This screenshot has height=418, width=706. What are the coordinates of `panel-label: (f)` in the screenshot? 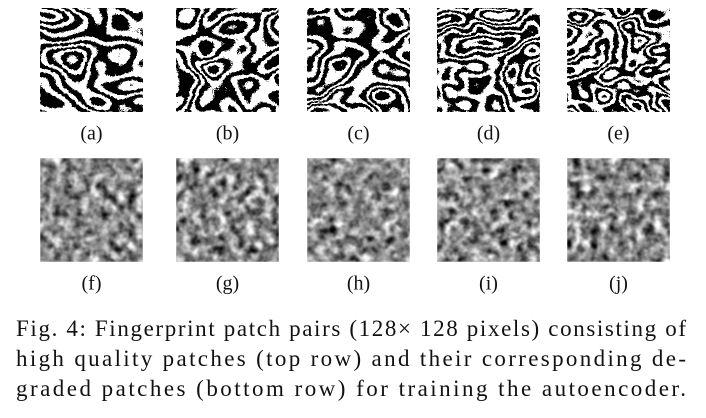 It's located at (92, 284).